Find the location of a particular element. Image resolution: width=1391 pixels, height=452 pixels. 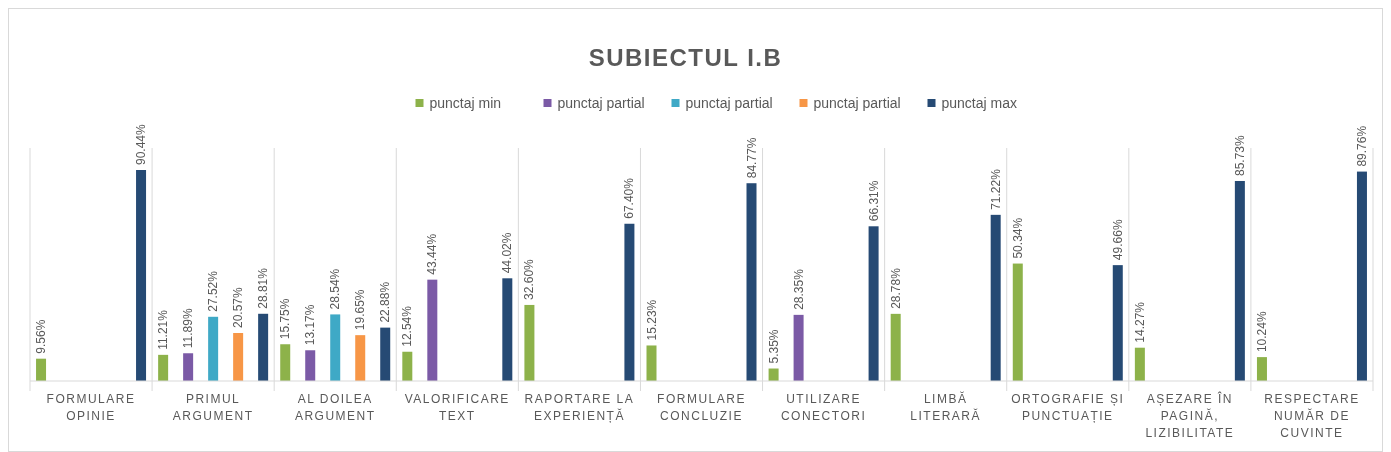

data-label: 15.23% is located at coordinates (651, 320).